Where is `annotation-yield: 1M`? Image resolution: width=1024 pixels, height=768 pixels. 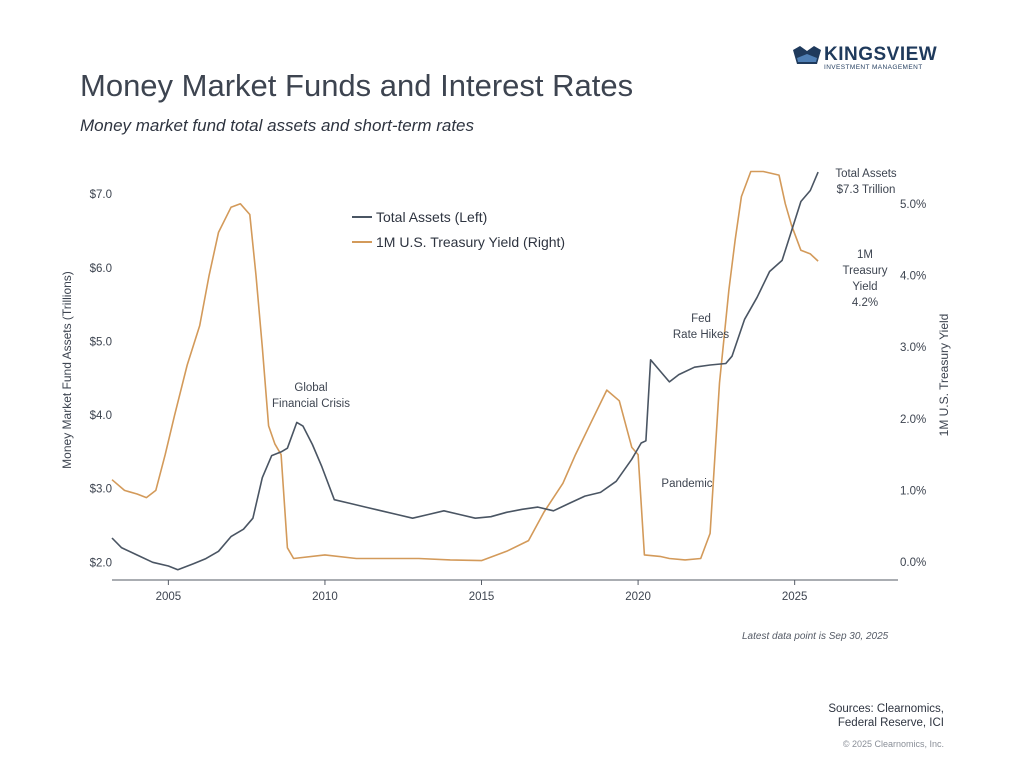 annotation-yield: 1M is located at coordinates (865, 255).